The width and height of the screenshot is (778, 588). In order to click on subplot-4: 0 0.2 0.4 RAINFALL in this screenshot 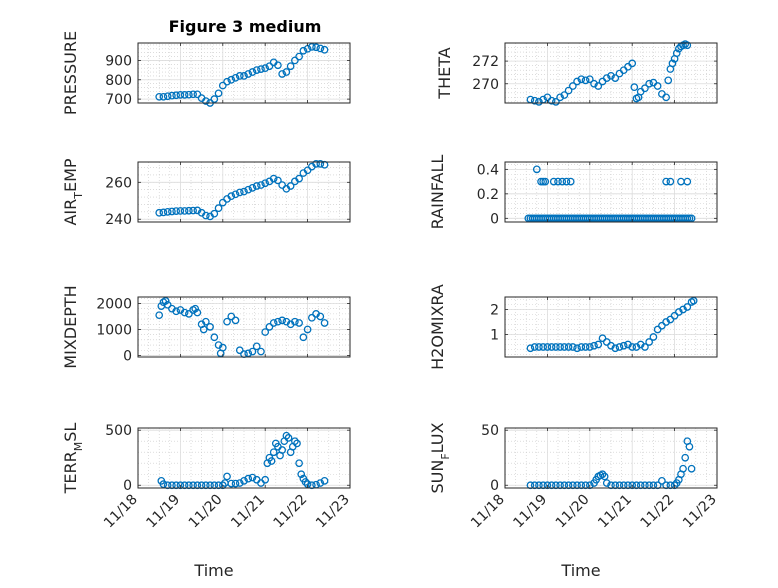, I will do `click(573, 192)`.